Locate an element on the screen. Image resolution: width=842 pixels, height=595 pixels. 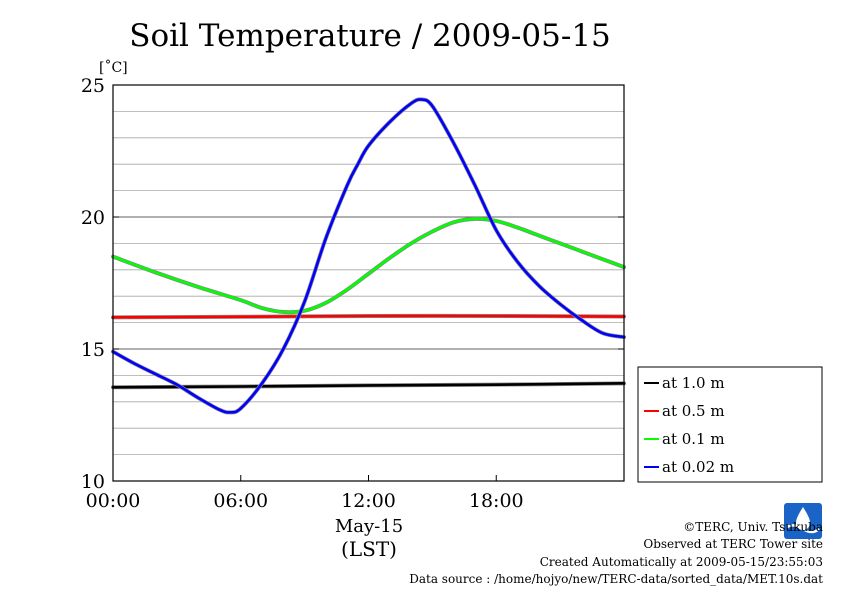
x-tick-label: 18:00 is located at coordinates (496, 501).